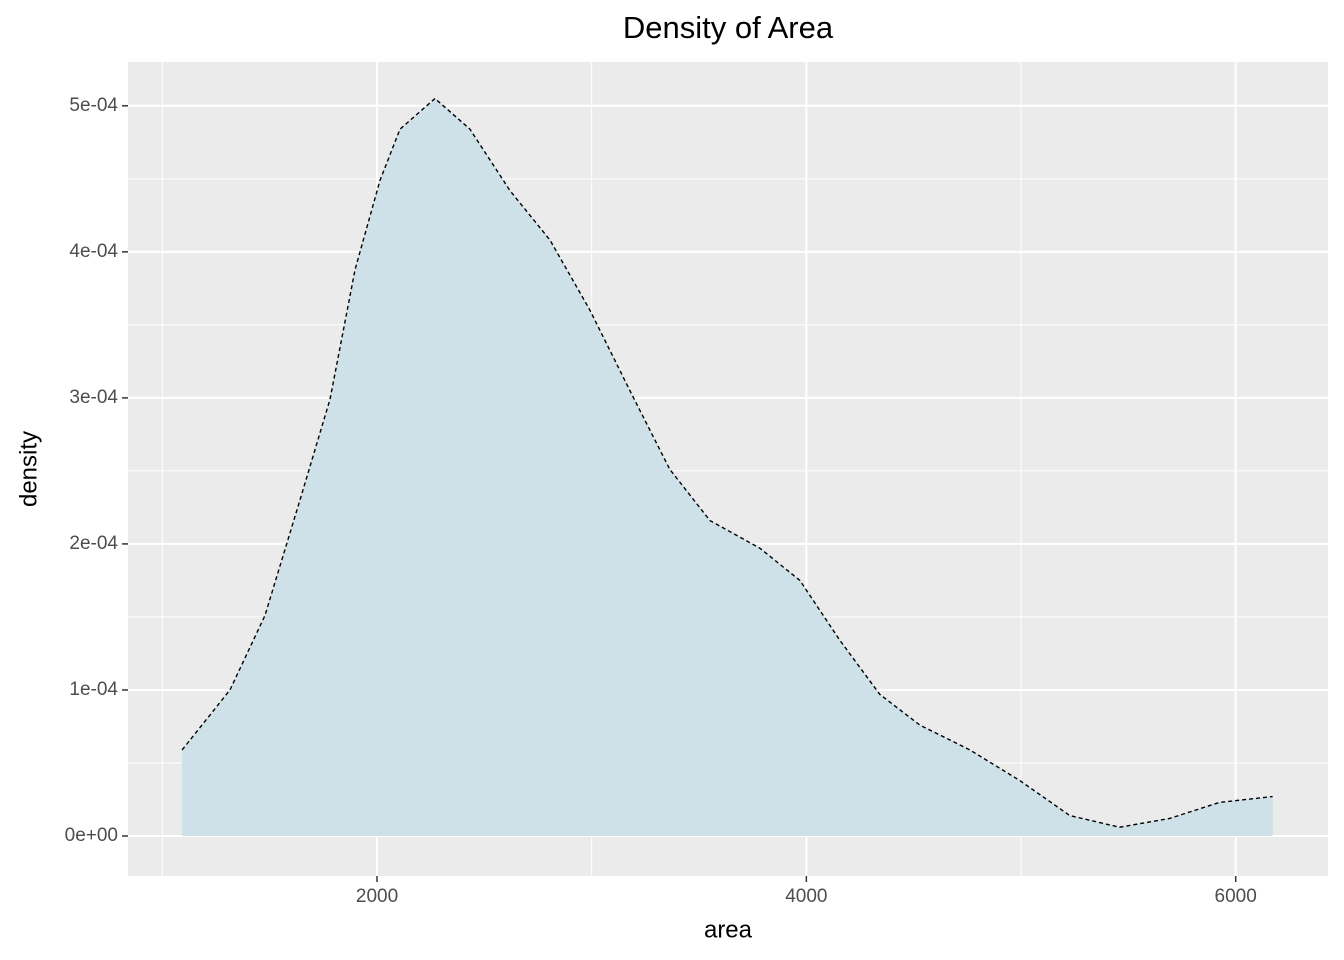 This screenshot has width=1344, height=960. What do you see at coordinates (728, 929) in the screenshot?
I see `x-axis-title: area` at bounding box center [728, 929].